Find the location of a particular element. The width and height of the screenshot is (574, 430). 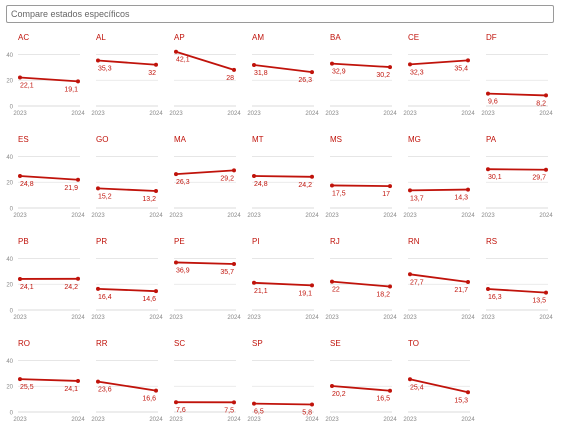

panel-title: MA is located at coordinates (180, 139).